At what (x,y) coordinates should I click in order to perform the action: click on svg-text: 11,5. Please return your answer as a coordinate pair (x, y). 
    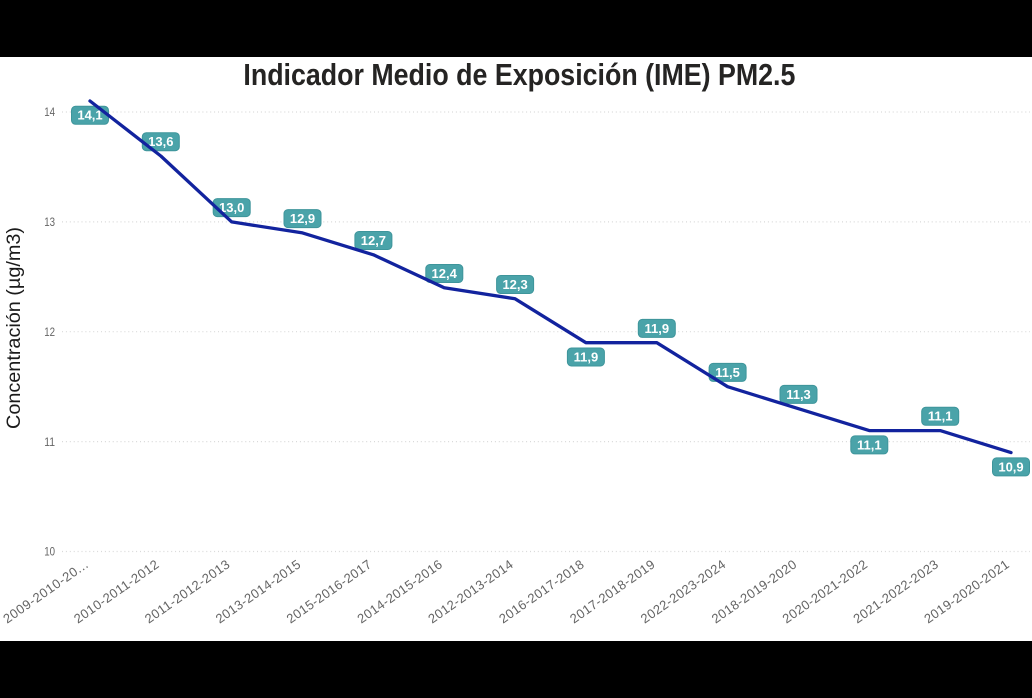
    Looking at the image, I should click on (727, 372).